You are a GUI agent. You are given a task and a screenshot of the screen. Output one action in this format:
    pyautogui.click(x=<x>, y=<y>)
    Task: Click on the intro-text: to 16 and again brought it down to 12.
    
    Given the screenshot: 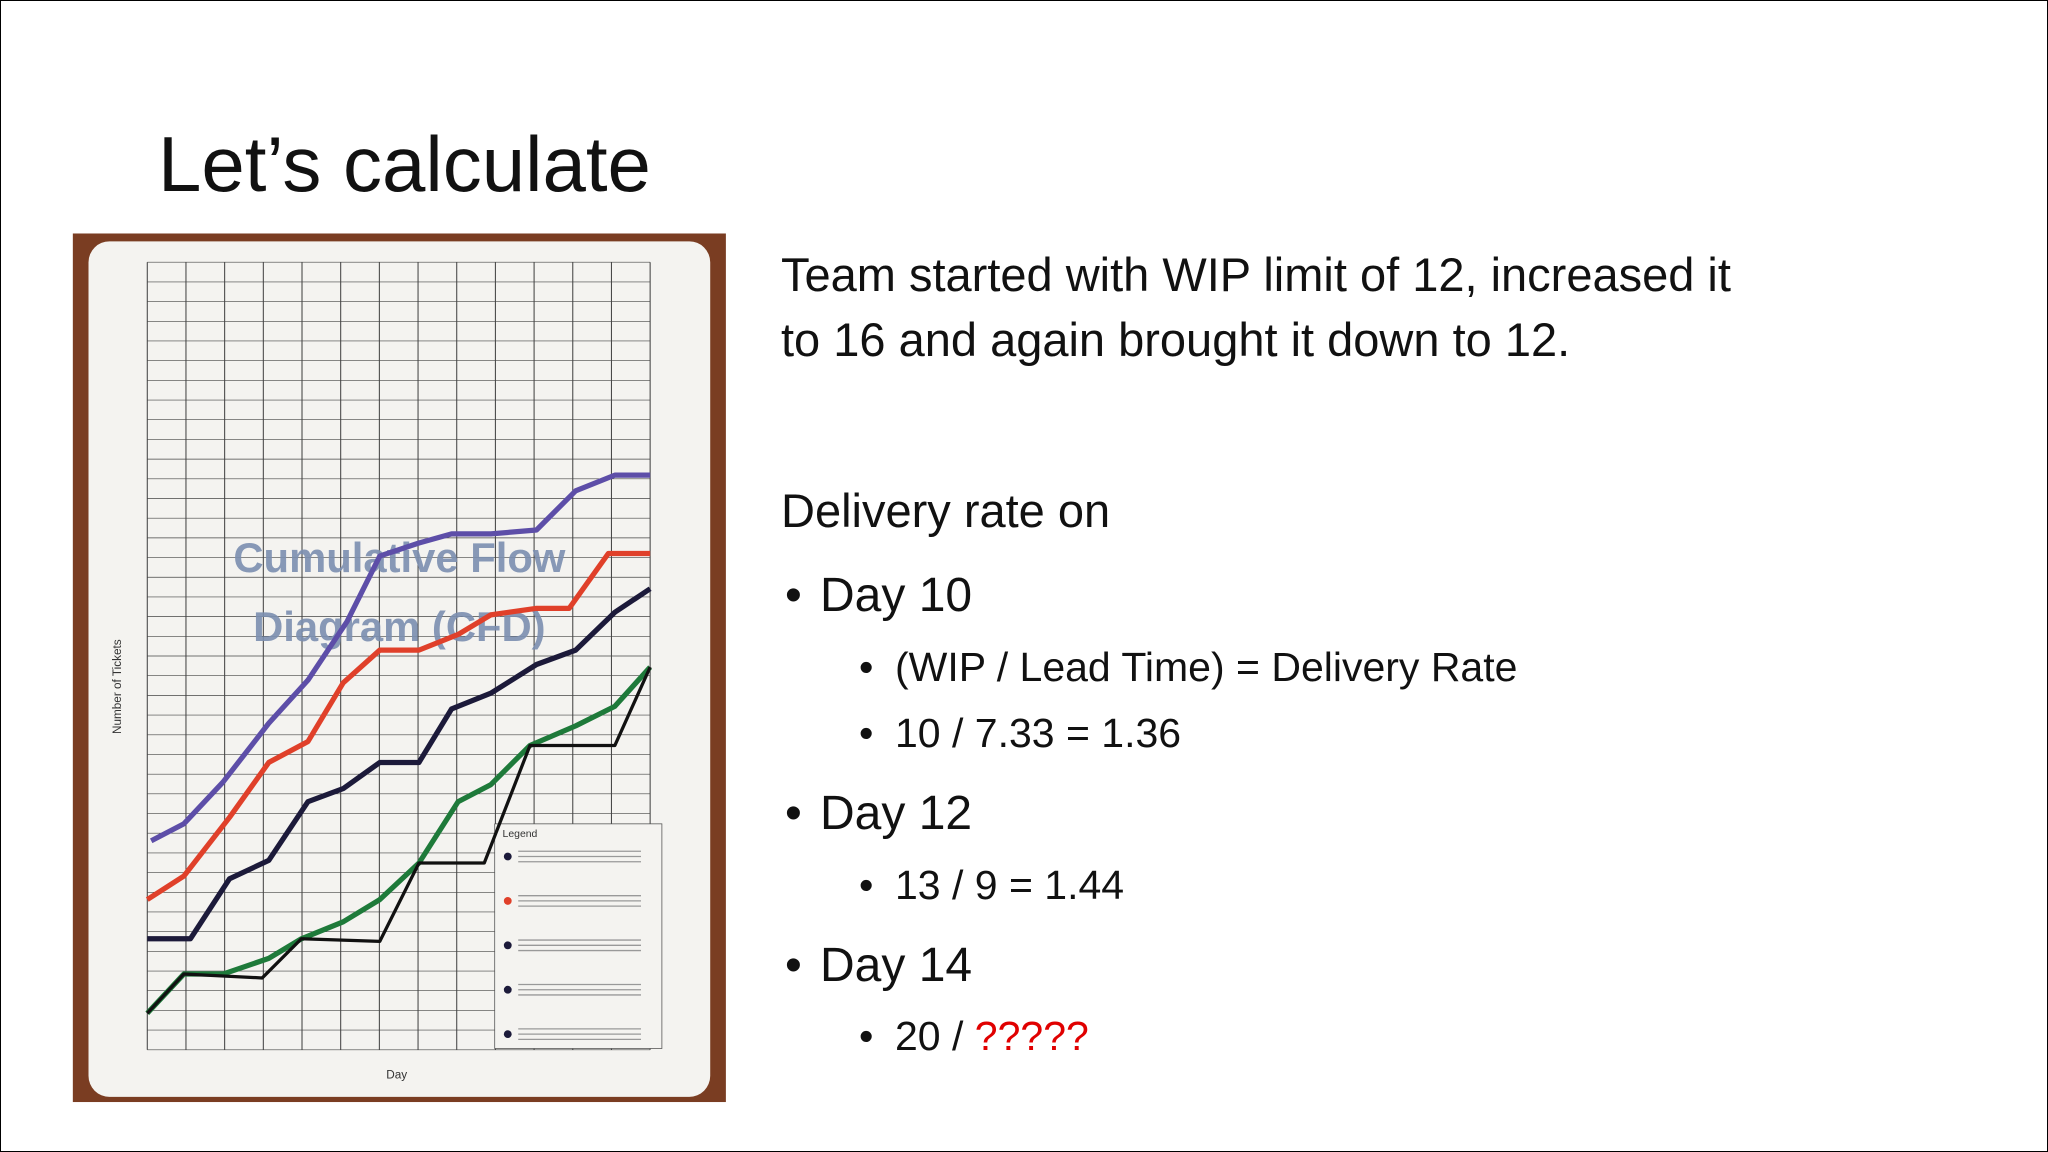 What is the action you would take?
    pyautogui.click(x=1176, y=339)
    